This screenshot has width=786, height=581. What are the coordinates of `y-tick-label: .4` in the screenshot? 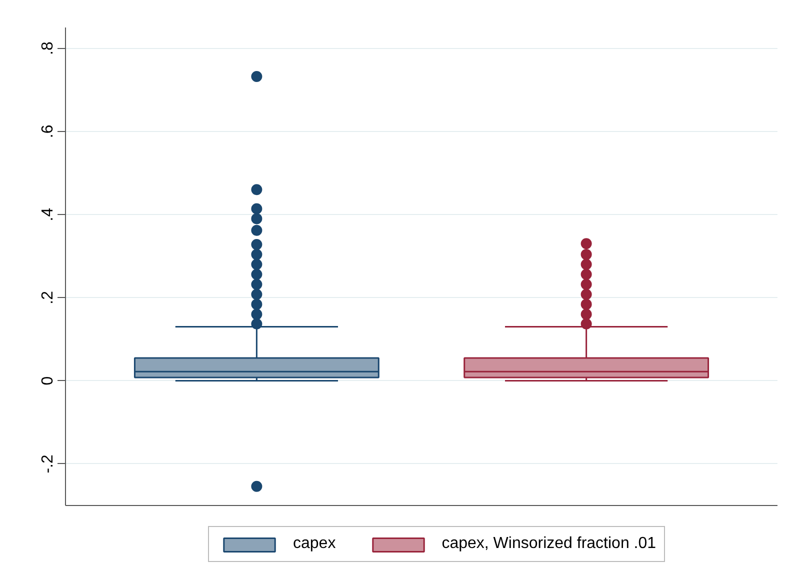 It's located at (48, 215).